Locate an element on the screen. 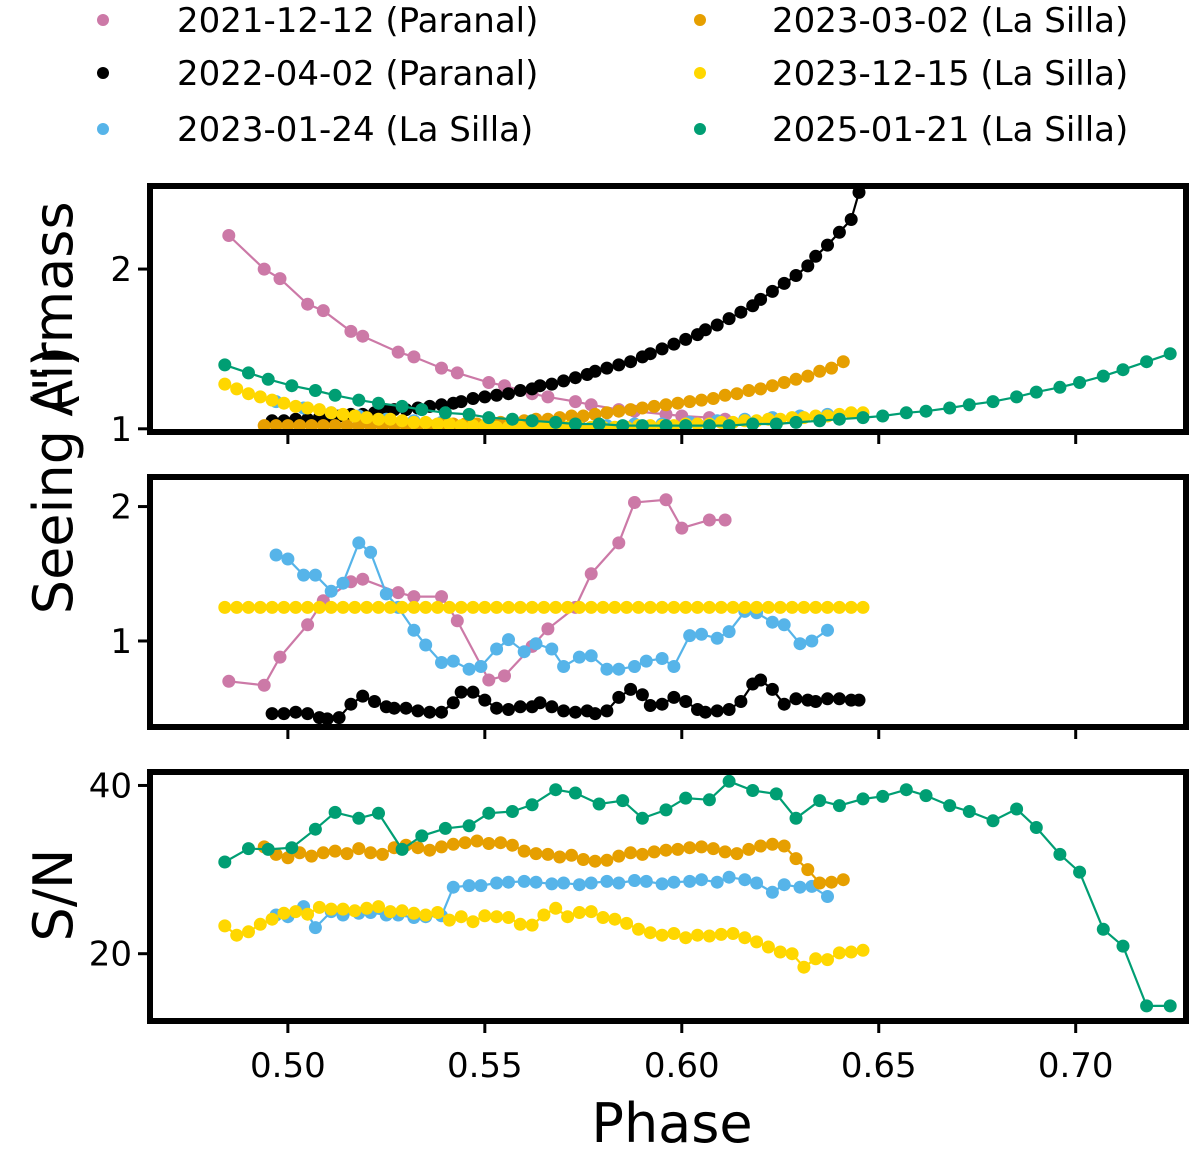 Image resolution: width=1200 pixels, height=1152 pixels. legend-entry-s2023a: 2023-01-24 (La Silla) is located at coordinates (315, 130).